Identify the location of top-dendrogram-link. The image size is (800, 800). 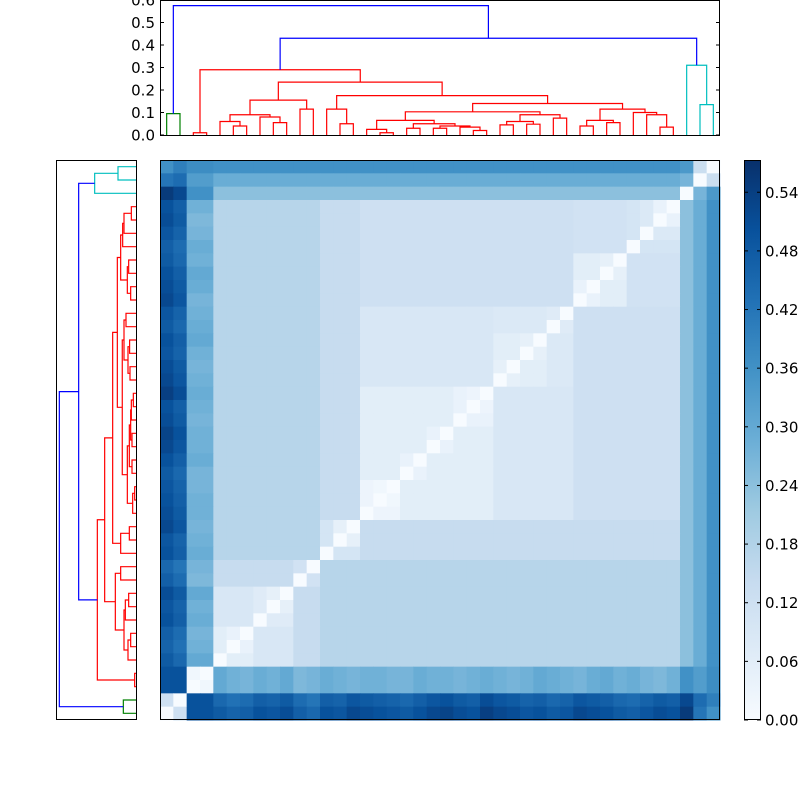
(280, 128).